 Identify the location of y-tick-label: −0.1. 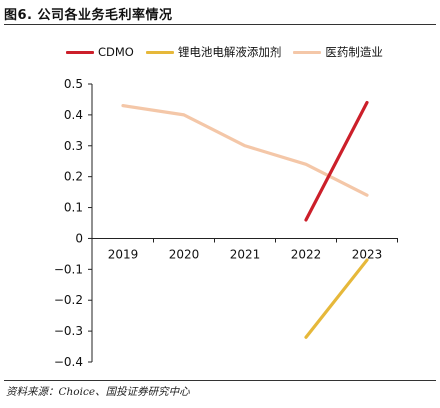
(68, 269).